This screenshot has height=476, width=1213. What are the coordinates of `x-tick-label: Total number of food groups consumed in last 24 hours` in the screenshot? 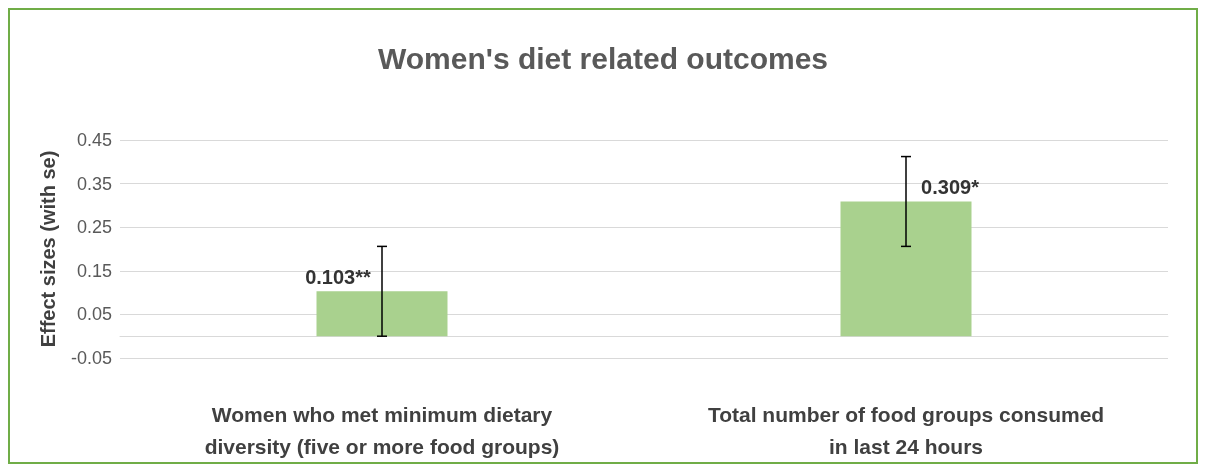 It's located at (906, 430).